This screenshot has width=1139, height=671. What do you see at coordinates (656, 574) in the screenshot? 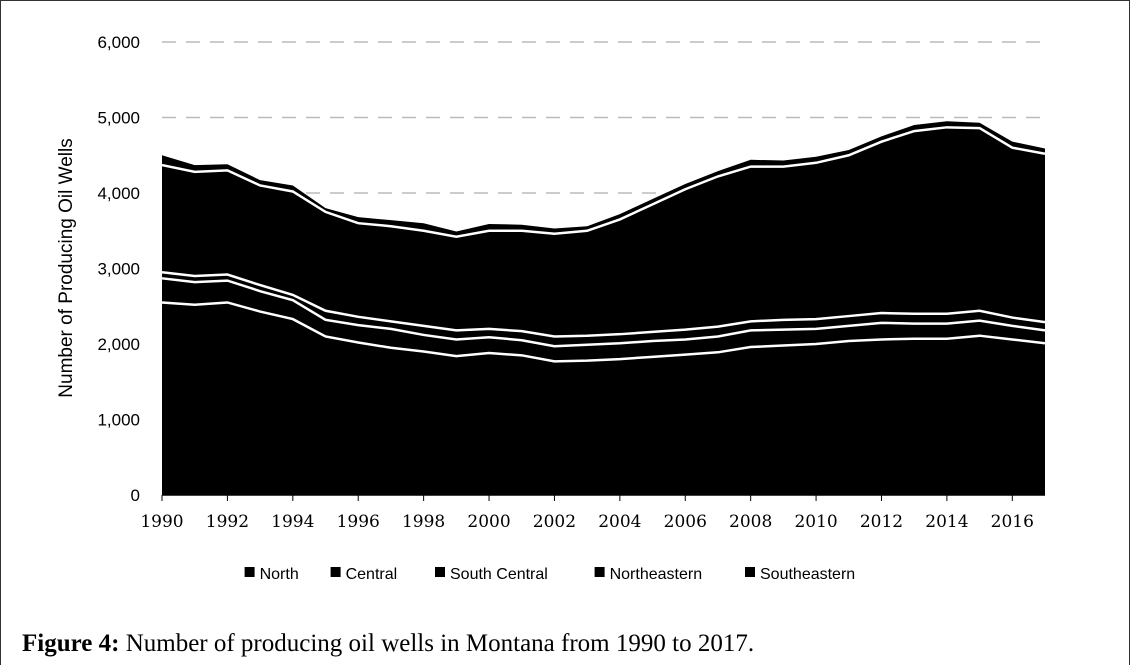
I see `legend-label: Northeastern` at bounding box center [656, 574].